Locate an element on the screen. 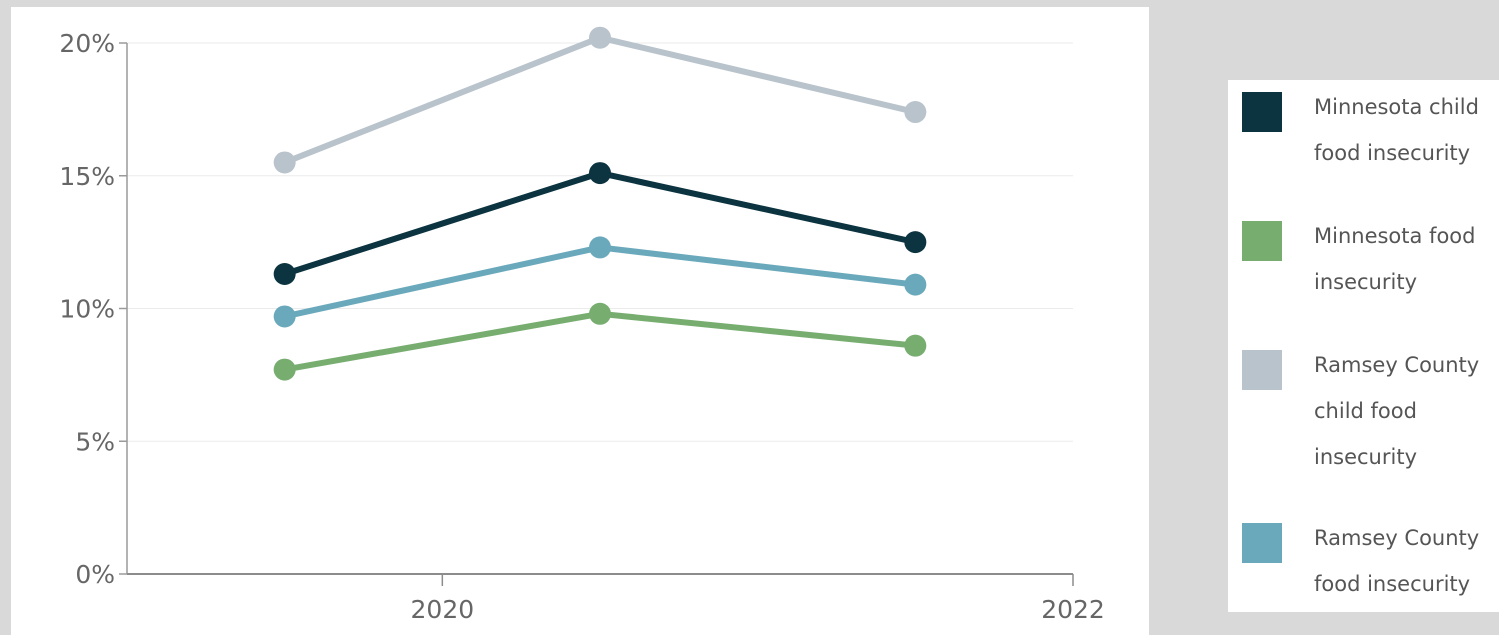 This screenshot has width=1499, height=635. legend-label-line: child food is located at coordinates (1365, 411).